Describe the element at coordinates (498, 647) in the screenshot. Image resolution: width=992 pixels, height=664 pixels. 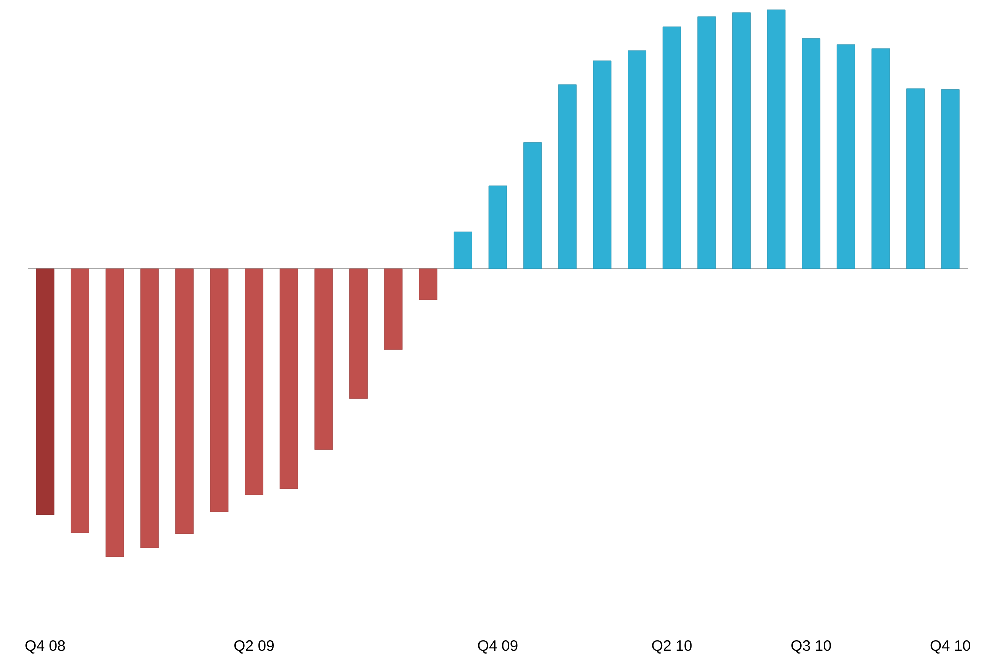
I see `x-tick-label: Q4 09` at that location.